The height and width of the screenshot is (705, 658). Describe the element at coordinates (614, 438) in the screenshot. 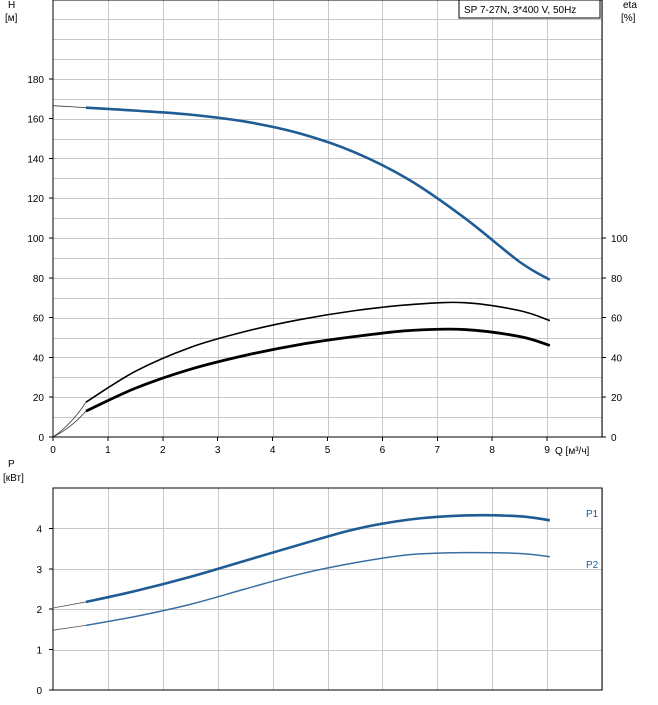

I see `eta-tick-label: 0` at that location.